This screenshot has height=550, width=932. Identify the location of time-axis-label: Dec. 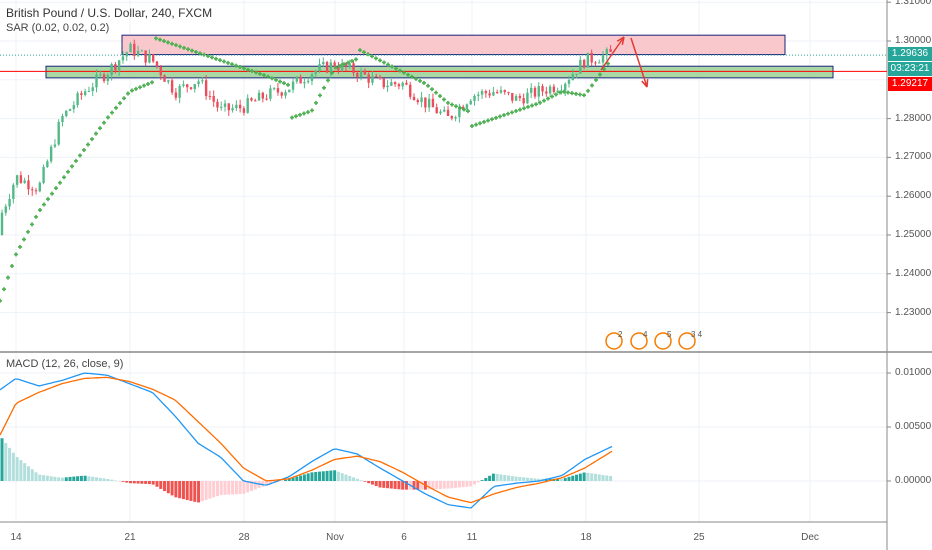
(810, 537).